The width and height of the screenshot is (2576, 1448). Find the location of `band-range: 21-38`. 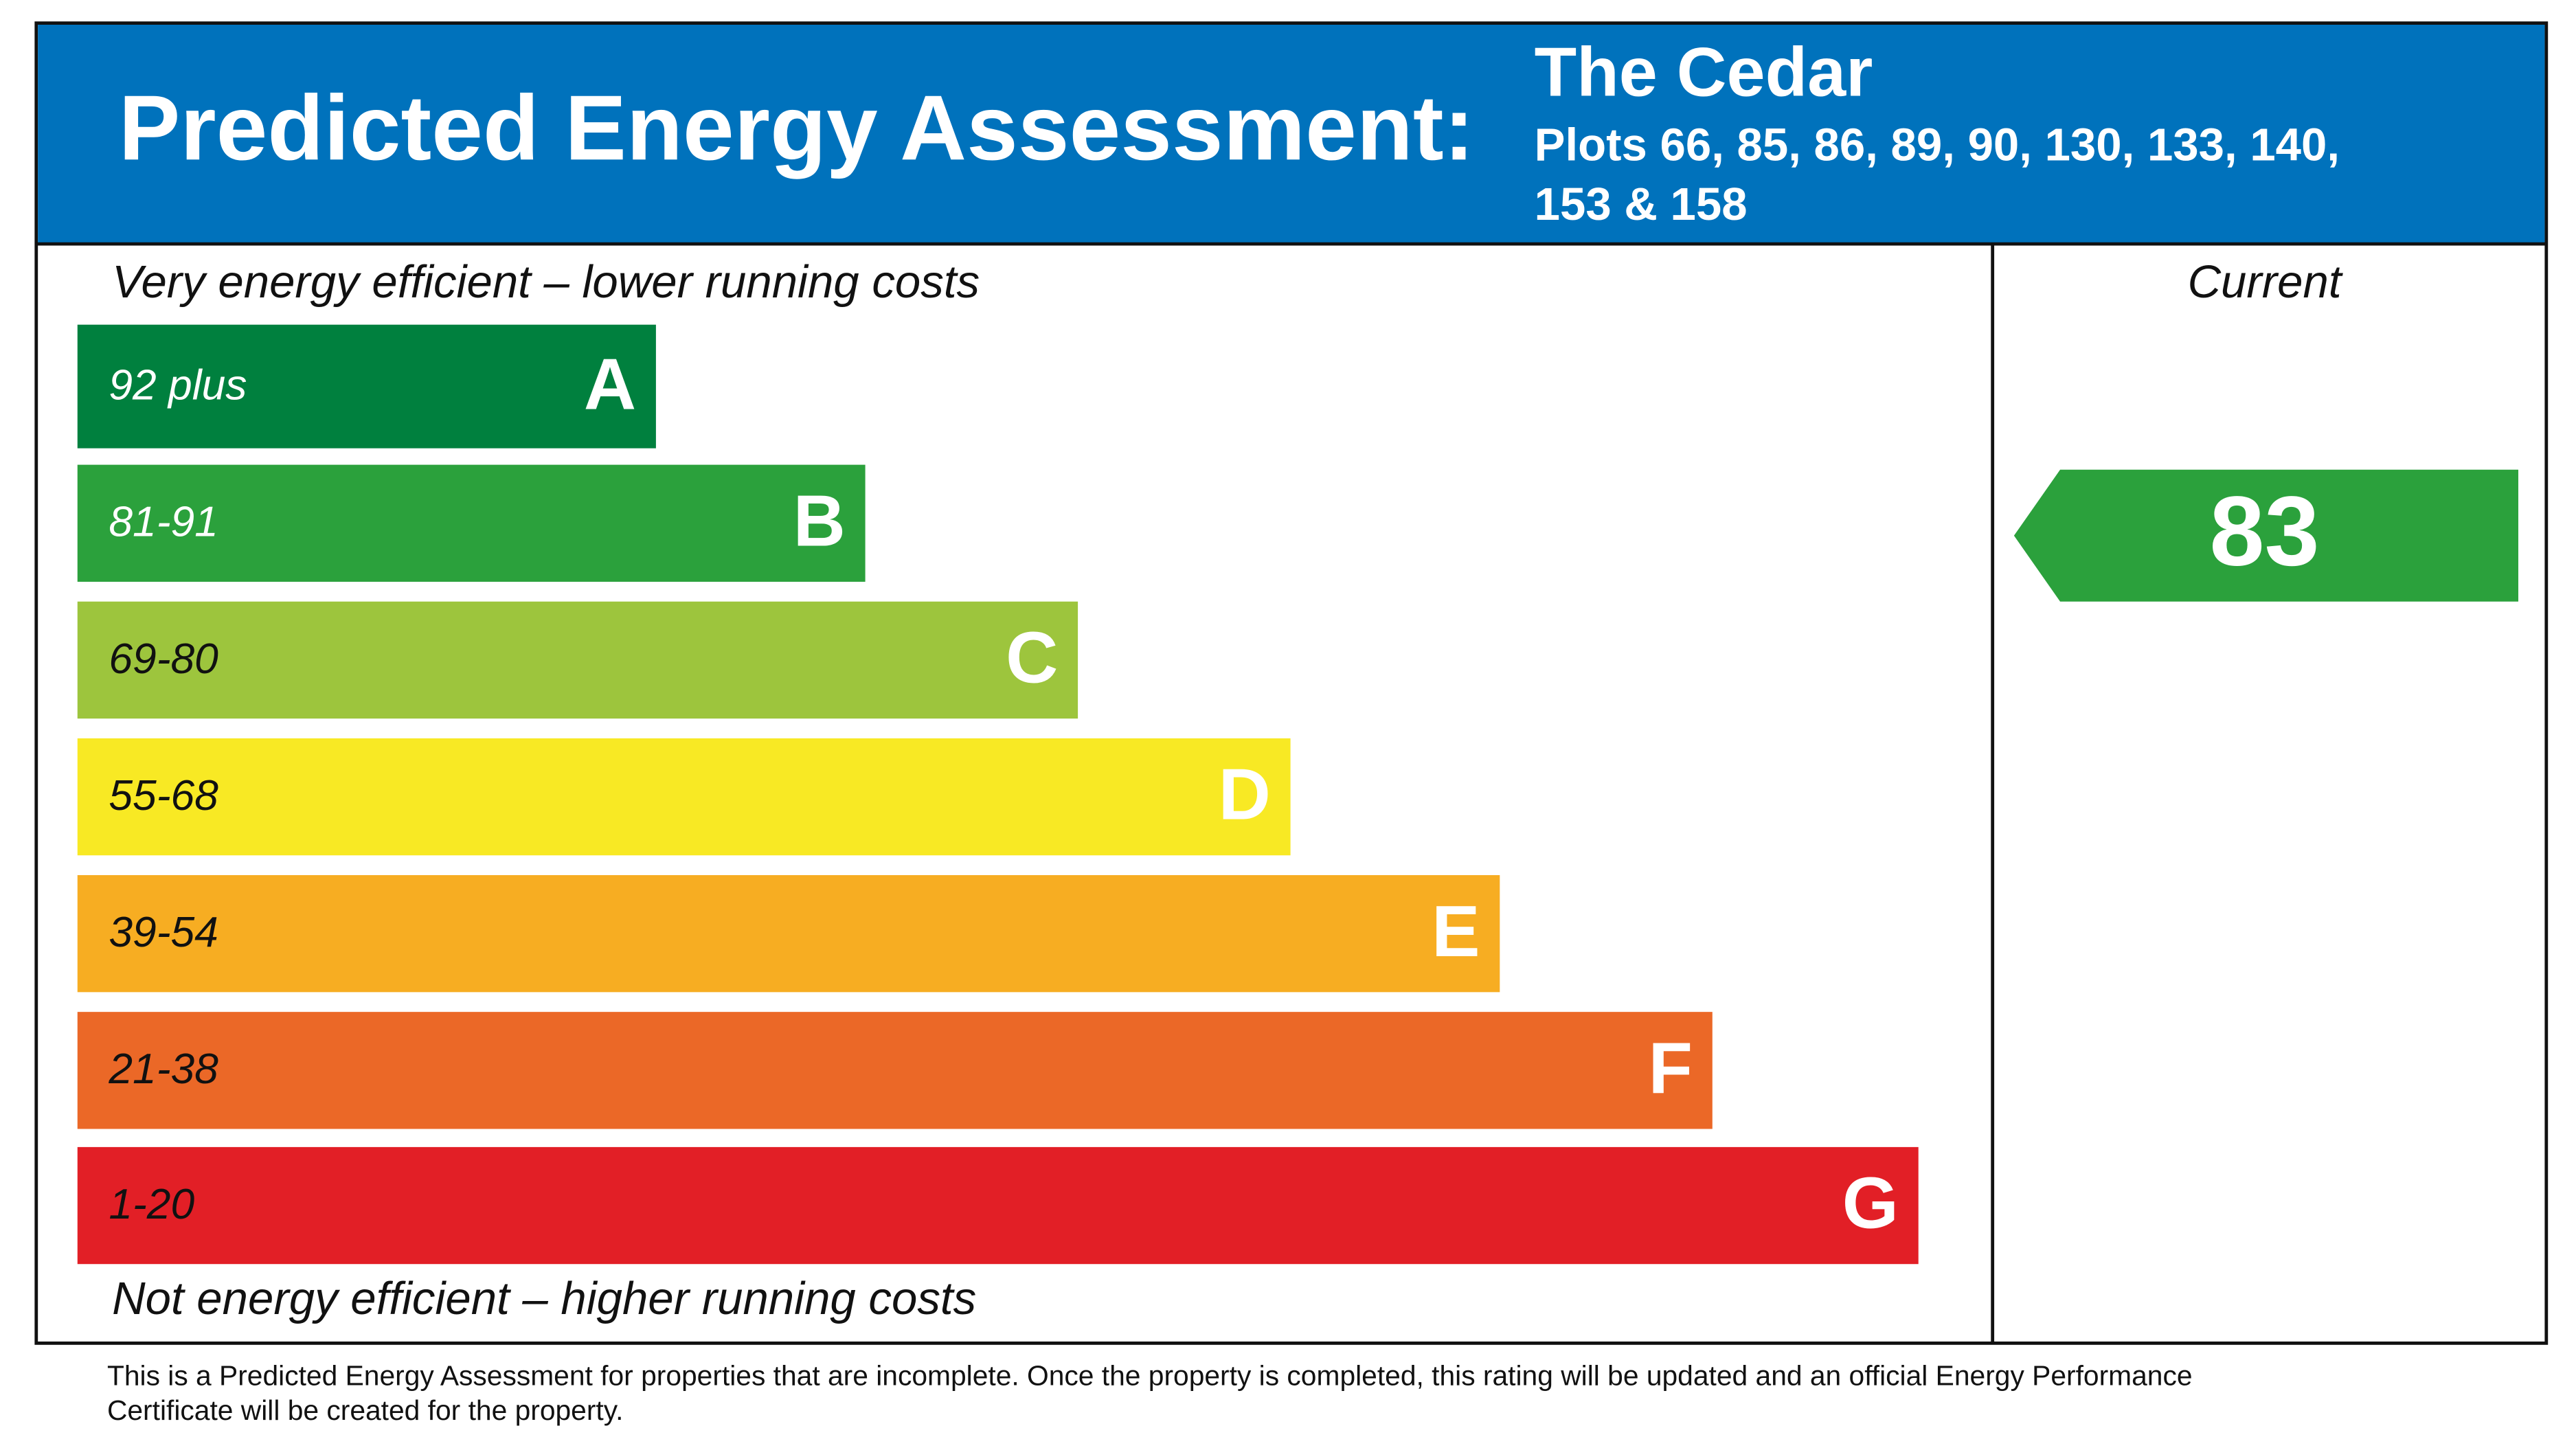

band-range: 21-38 is located at coordinates (163, 1069).